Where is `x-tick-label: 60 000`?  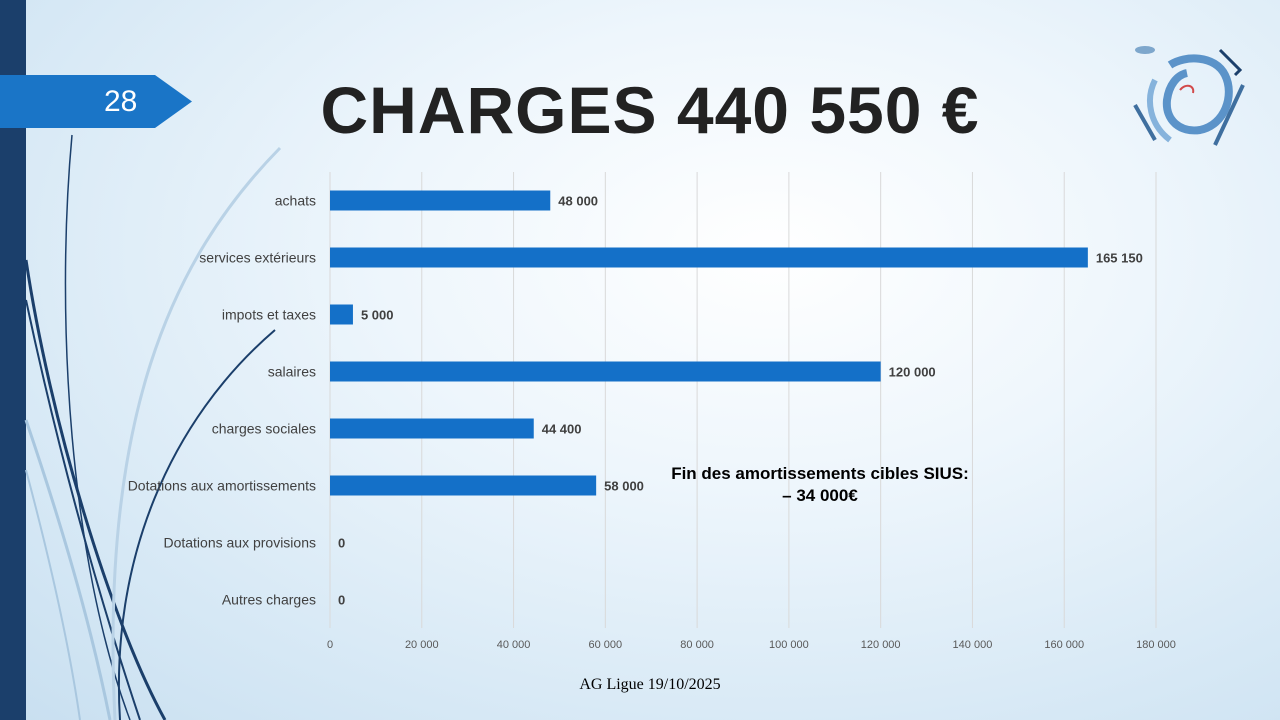
x-tick-label: 60 000 is located at coordinates (606, 645).